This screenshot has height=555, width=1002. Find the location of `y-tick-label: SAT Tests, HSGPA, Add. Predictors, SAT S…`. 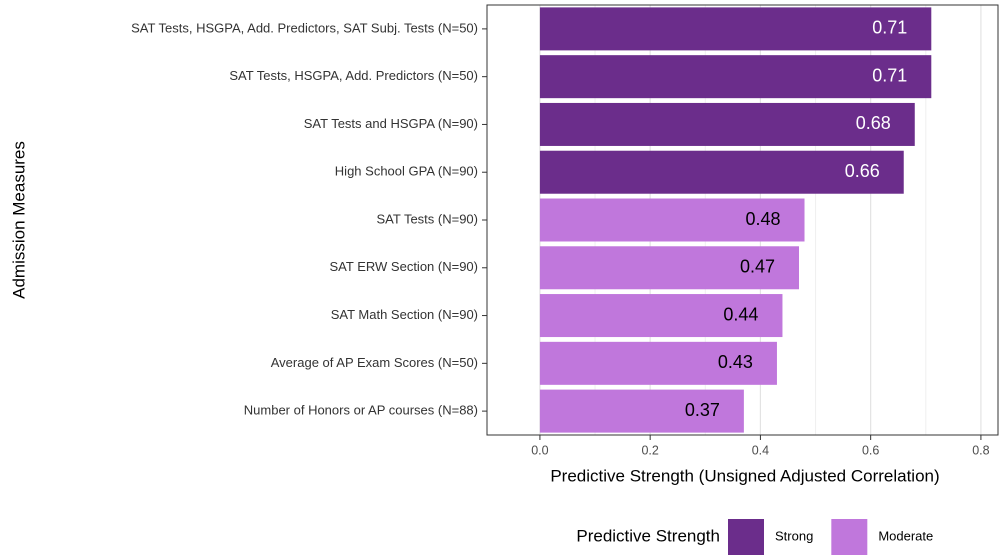

y-tick-label: SAT Tests, HSGPA, Add. Predictors, SAT S… is located at coordinates (304, 27).